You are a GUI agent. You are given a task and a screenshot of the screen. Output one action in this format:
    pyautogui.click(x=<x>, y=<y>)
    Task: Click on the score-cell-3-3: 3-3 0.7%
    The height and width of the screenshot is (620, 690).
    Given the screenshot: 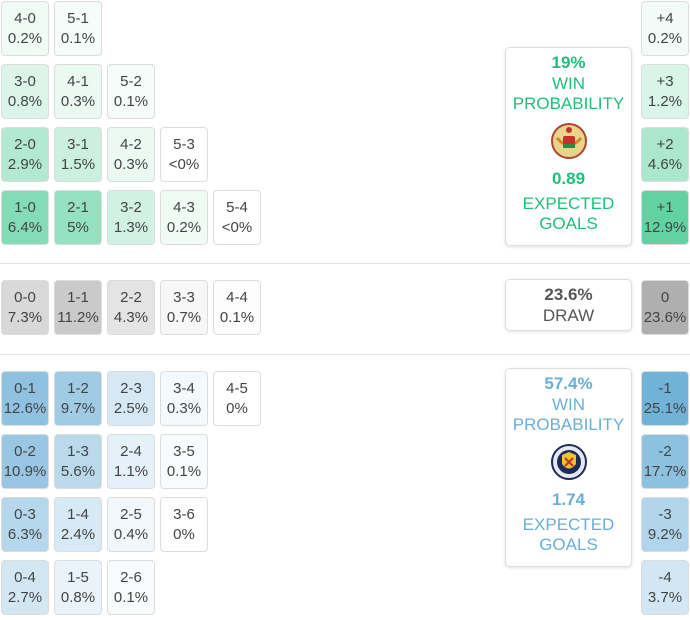 What is the action you would take?
    pyautogui.click(x=184, y=307)
    